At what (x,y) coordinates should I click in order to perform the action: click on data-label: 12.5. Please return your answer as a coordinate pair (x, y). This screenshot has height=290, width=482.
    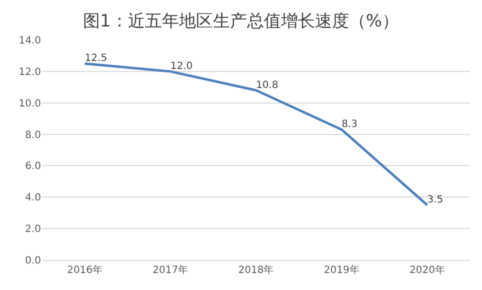
    Looking at the image, I should click on (96, 58).